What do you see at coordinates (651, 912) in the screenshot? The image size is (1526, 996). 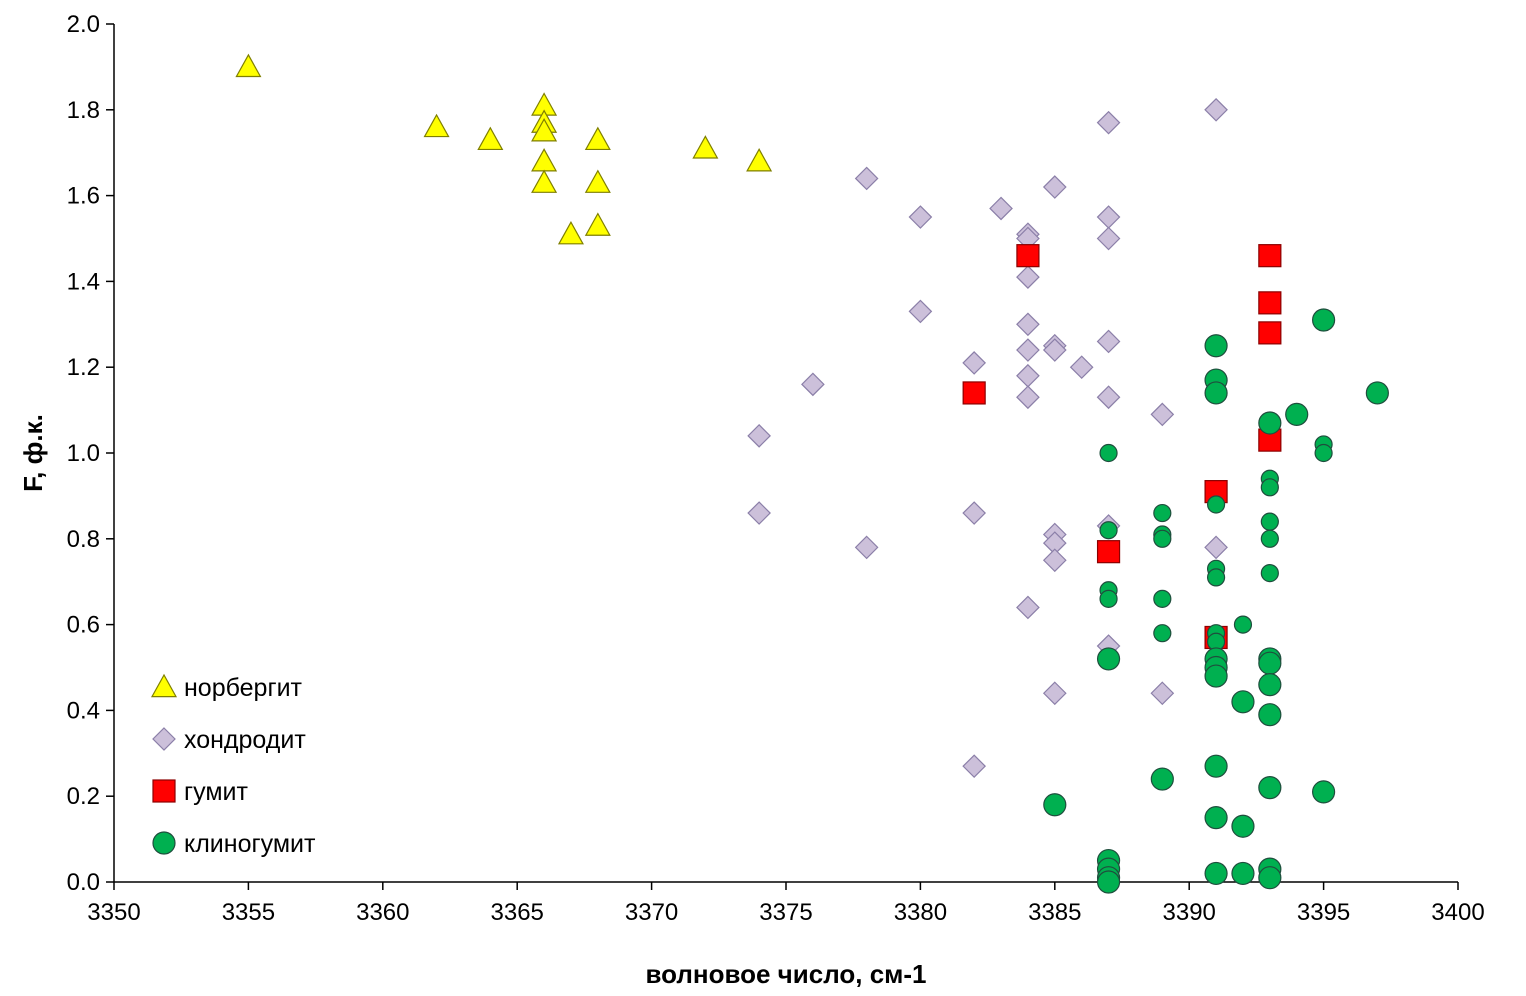 I see `x-tick-label: 3370` at bounding box center [651, 912].